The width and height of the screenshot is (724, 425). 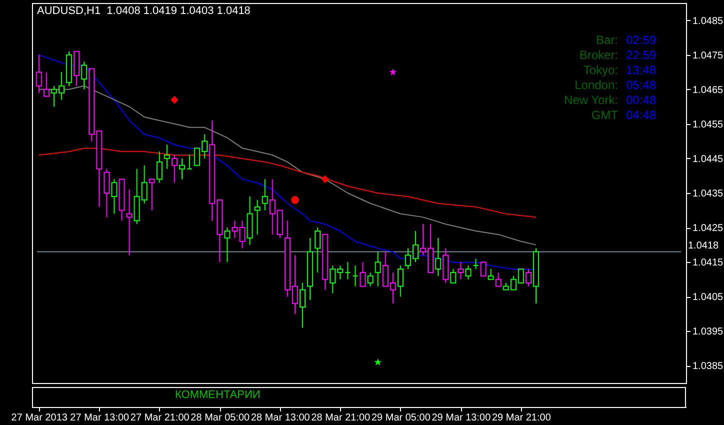 I want to click on annotation: Broker:, so click(x=598, y=55).